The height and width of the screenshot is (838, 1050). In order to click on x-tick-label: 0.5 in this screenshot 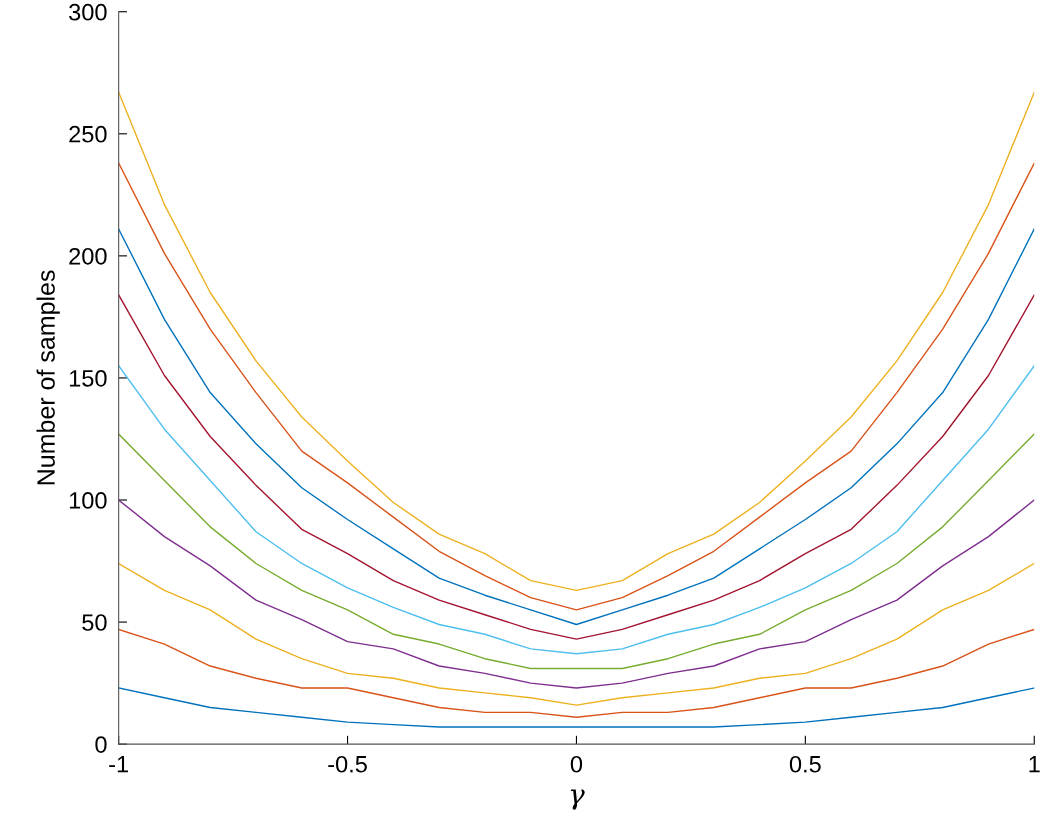, I will do `click(805, 764)`.